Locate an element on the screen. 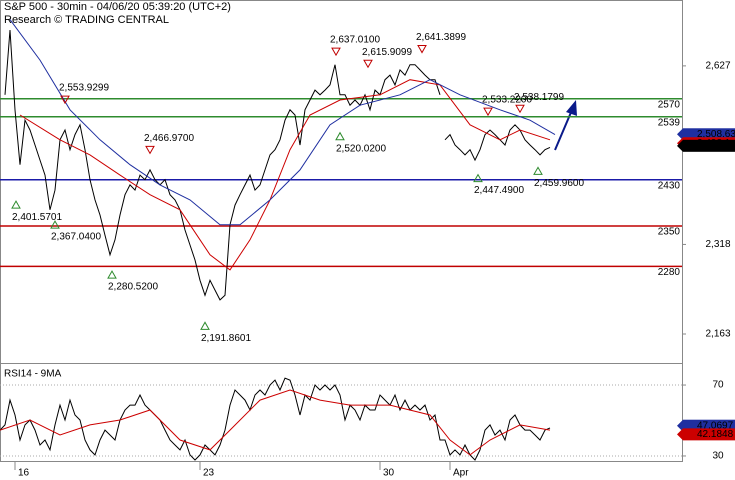 The image size is (735, 480). low-label: 2,447.4900 is located at coordinates (499, 190).